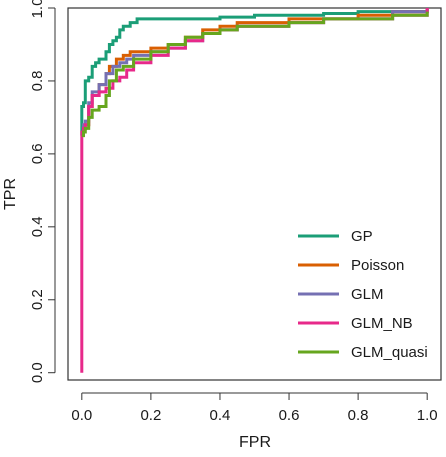  What do you see at coordinates (367, 294) in the screenshot?
I see `legend-label: GLM` at bounding box center [367, 294].